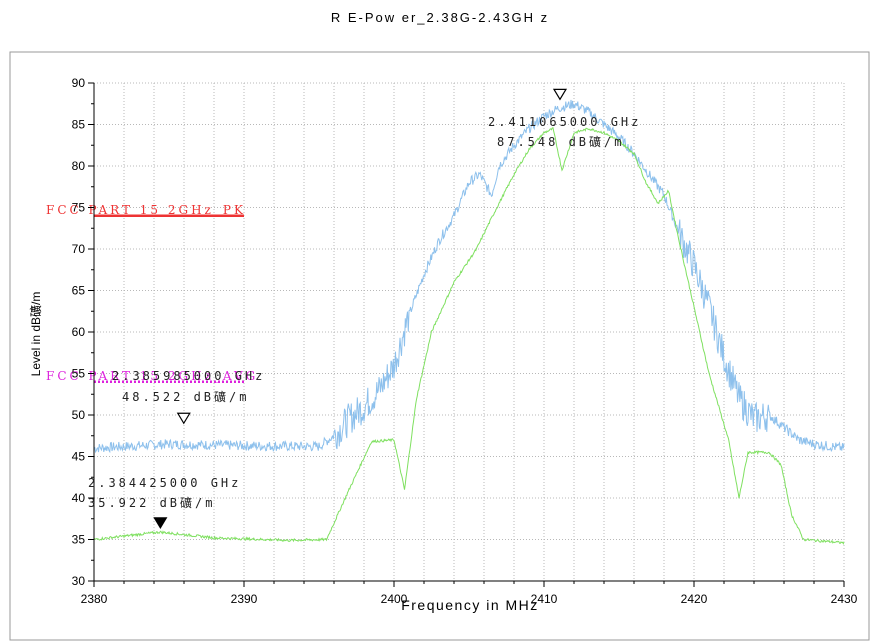 This screenshot has width=871, height=642. Describe the element at coordinates (394, 599) in the screenshot. I see `x-tick-label: 2400` at that location.